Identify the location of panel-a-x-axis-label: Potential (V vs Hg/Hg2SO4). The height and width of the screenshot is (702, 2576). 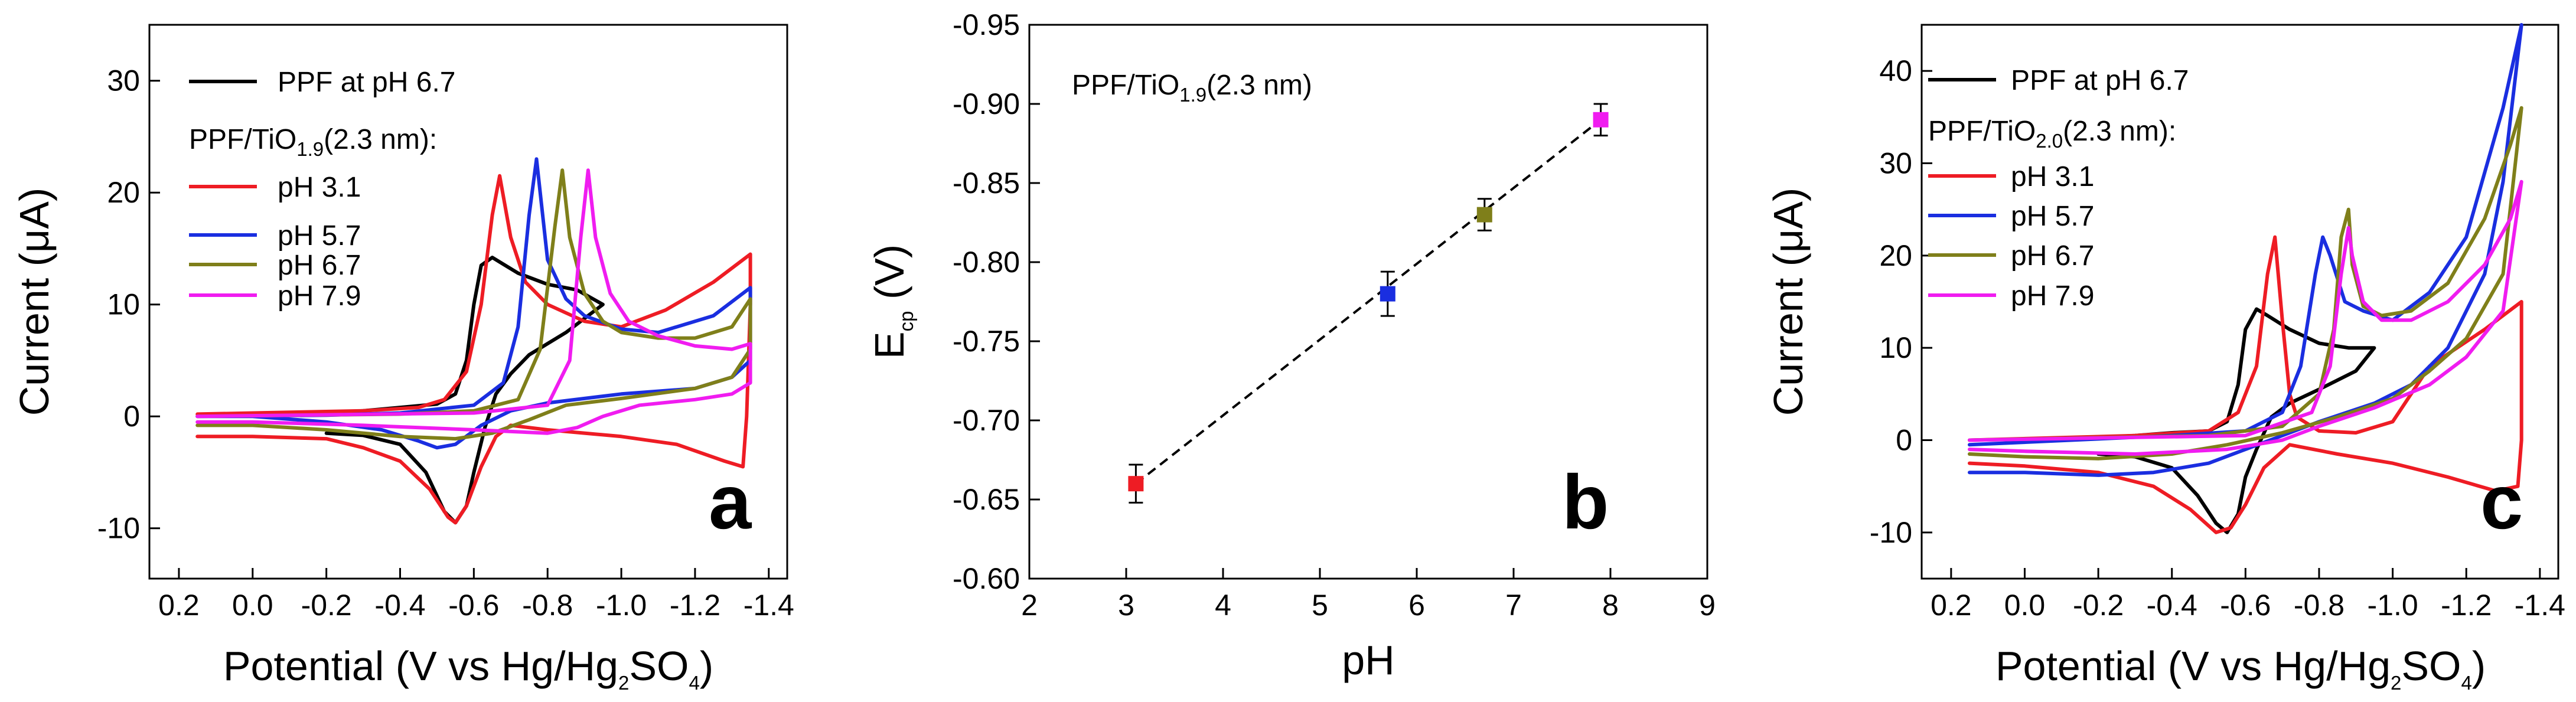
(468, 668).